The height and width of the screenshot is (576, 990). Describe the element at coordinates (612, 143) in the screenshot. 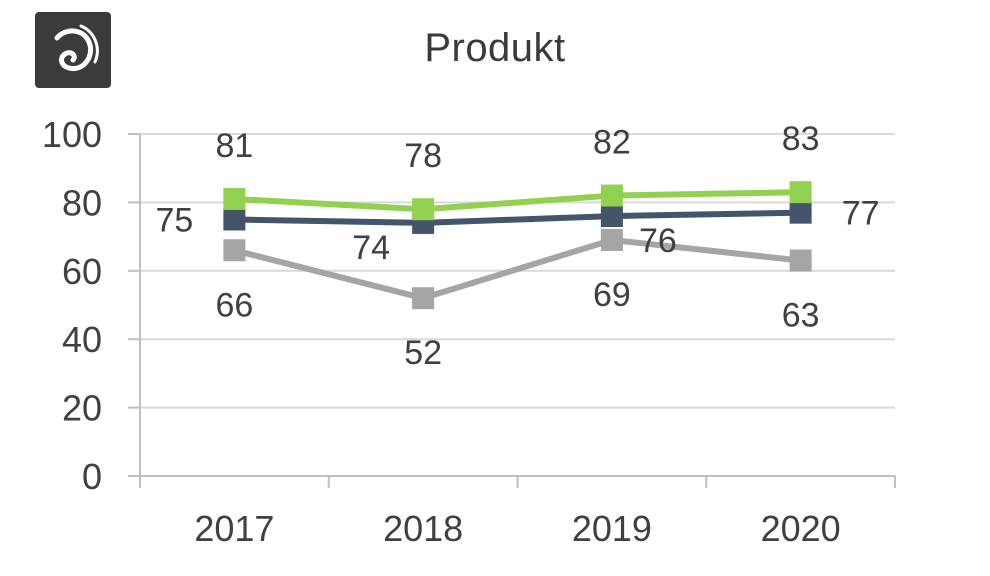

I see `data-label: 82` at that location.